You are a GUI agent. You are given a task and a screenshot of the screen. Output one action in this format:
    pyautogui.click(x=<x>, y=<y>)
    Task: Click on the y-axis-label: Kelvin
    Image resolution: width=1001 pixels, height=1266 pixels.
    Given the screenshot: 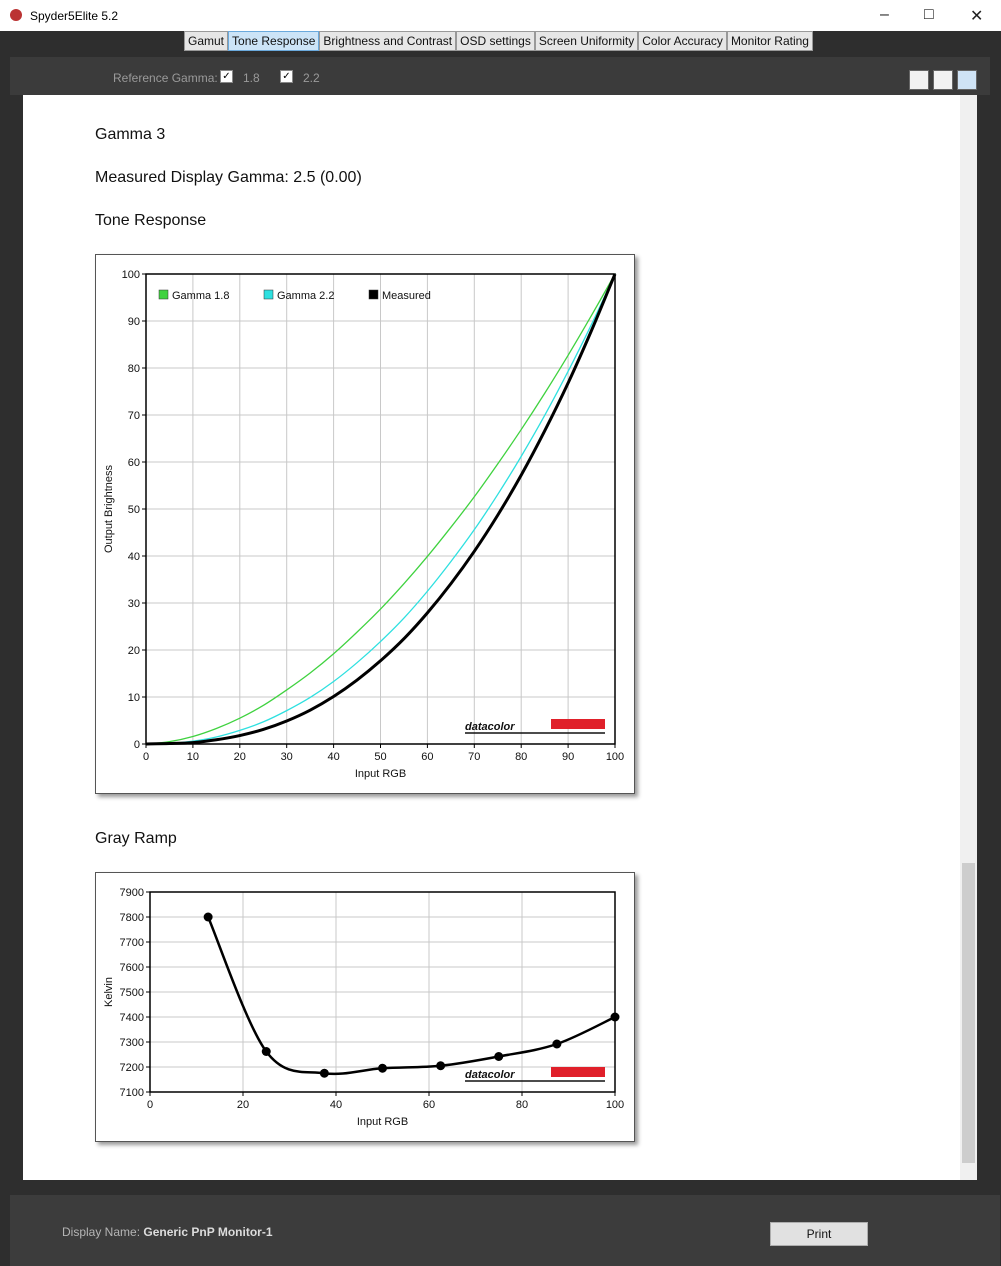 What is the action you would take?
    pyautogui.click(x=109, y=992)
    